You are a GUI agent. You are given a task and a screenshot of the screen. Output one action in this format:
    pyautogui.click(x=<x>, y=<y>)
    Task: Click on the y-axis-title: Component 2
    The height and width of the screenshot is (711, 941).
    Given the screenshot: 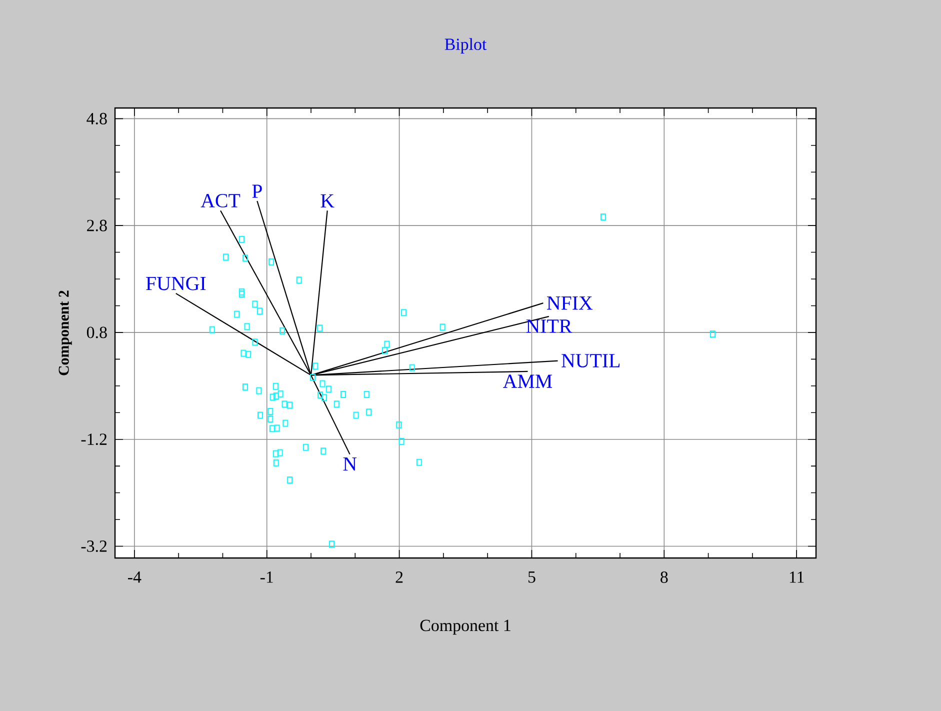 What is the action you would take?
    pyautogui.click(x=65, y=333)
    